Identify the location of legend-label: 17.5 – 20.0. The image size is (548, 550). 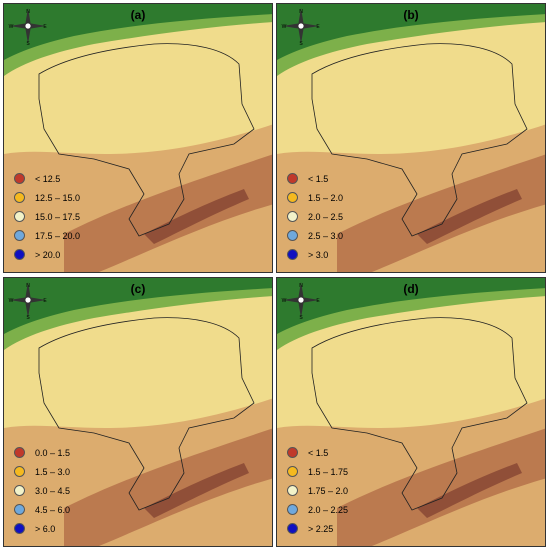
(58, 235).